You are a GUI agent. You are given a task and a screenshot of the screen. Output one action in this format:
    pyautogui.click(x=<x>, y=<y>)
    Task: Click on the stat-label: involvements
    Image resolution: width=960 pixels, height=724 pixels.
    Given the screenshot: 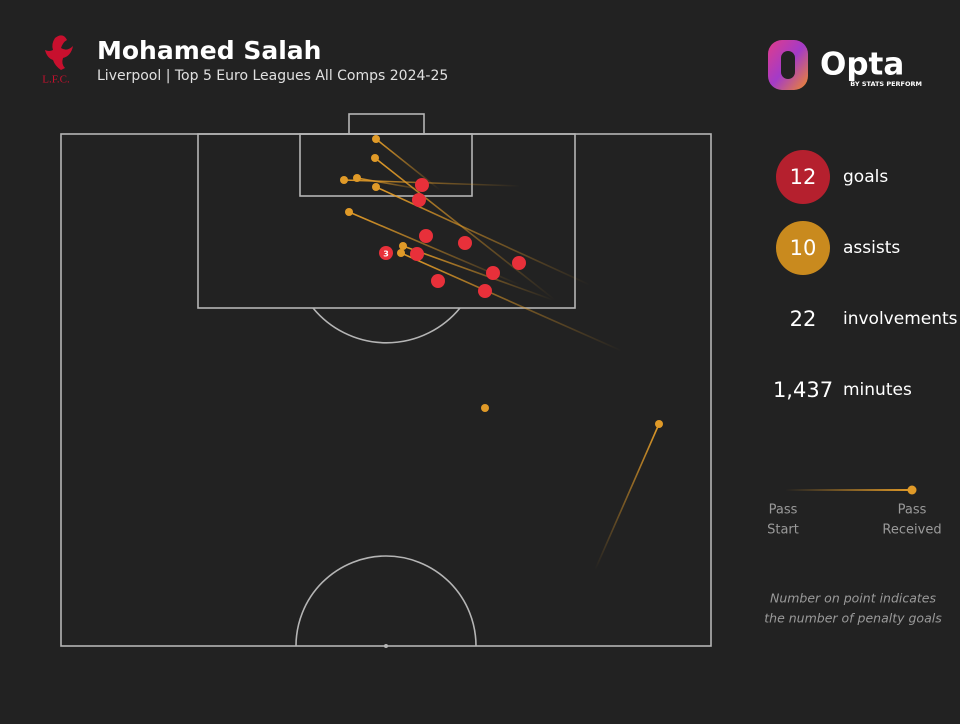 What is the action you would take?
    pyautogui.click(x=900, y=319)
    